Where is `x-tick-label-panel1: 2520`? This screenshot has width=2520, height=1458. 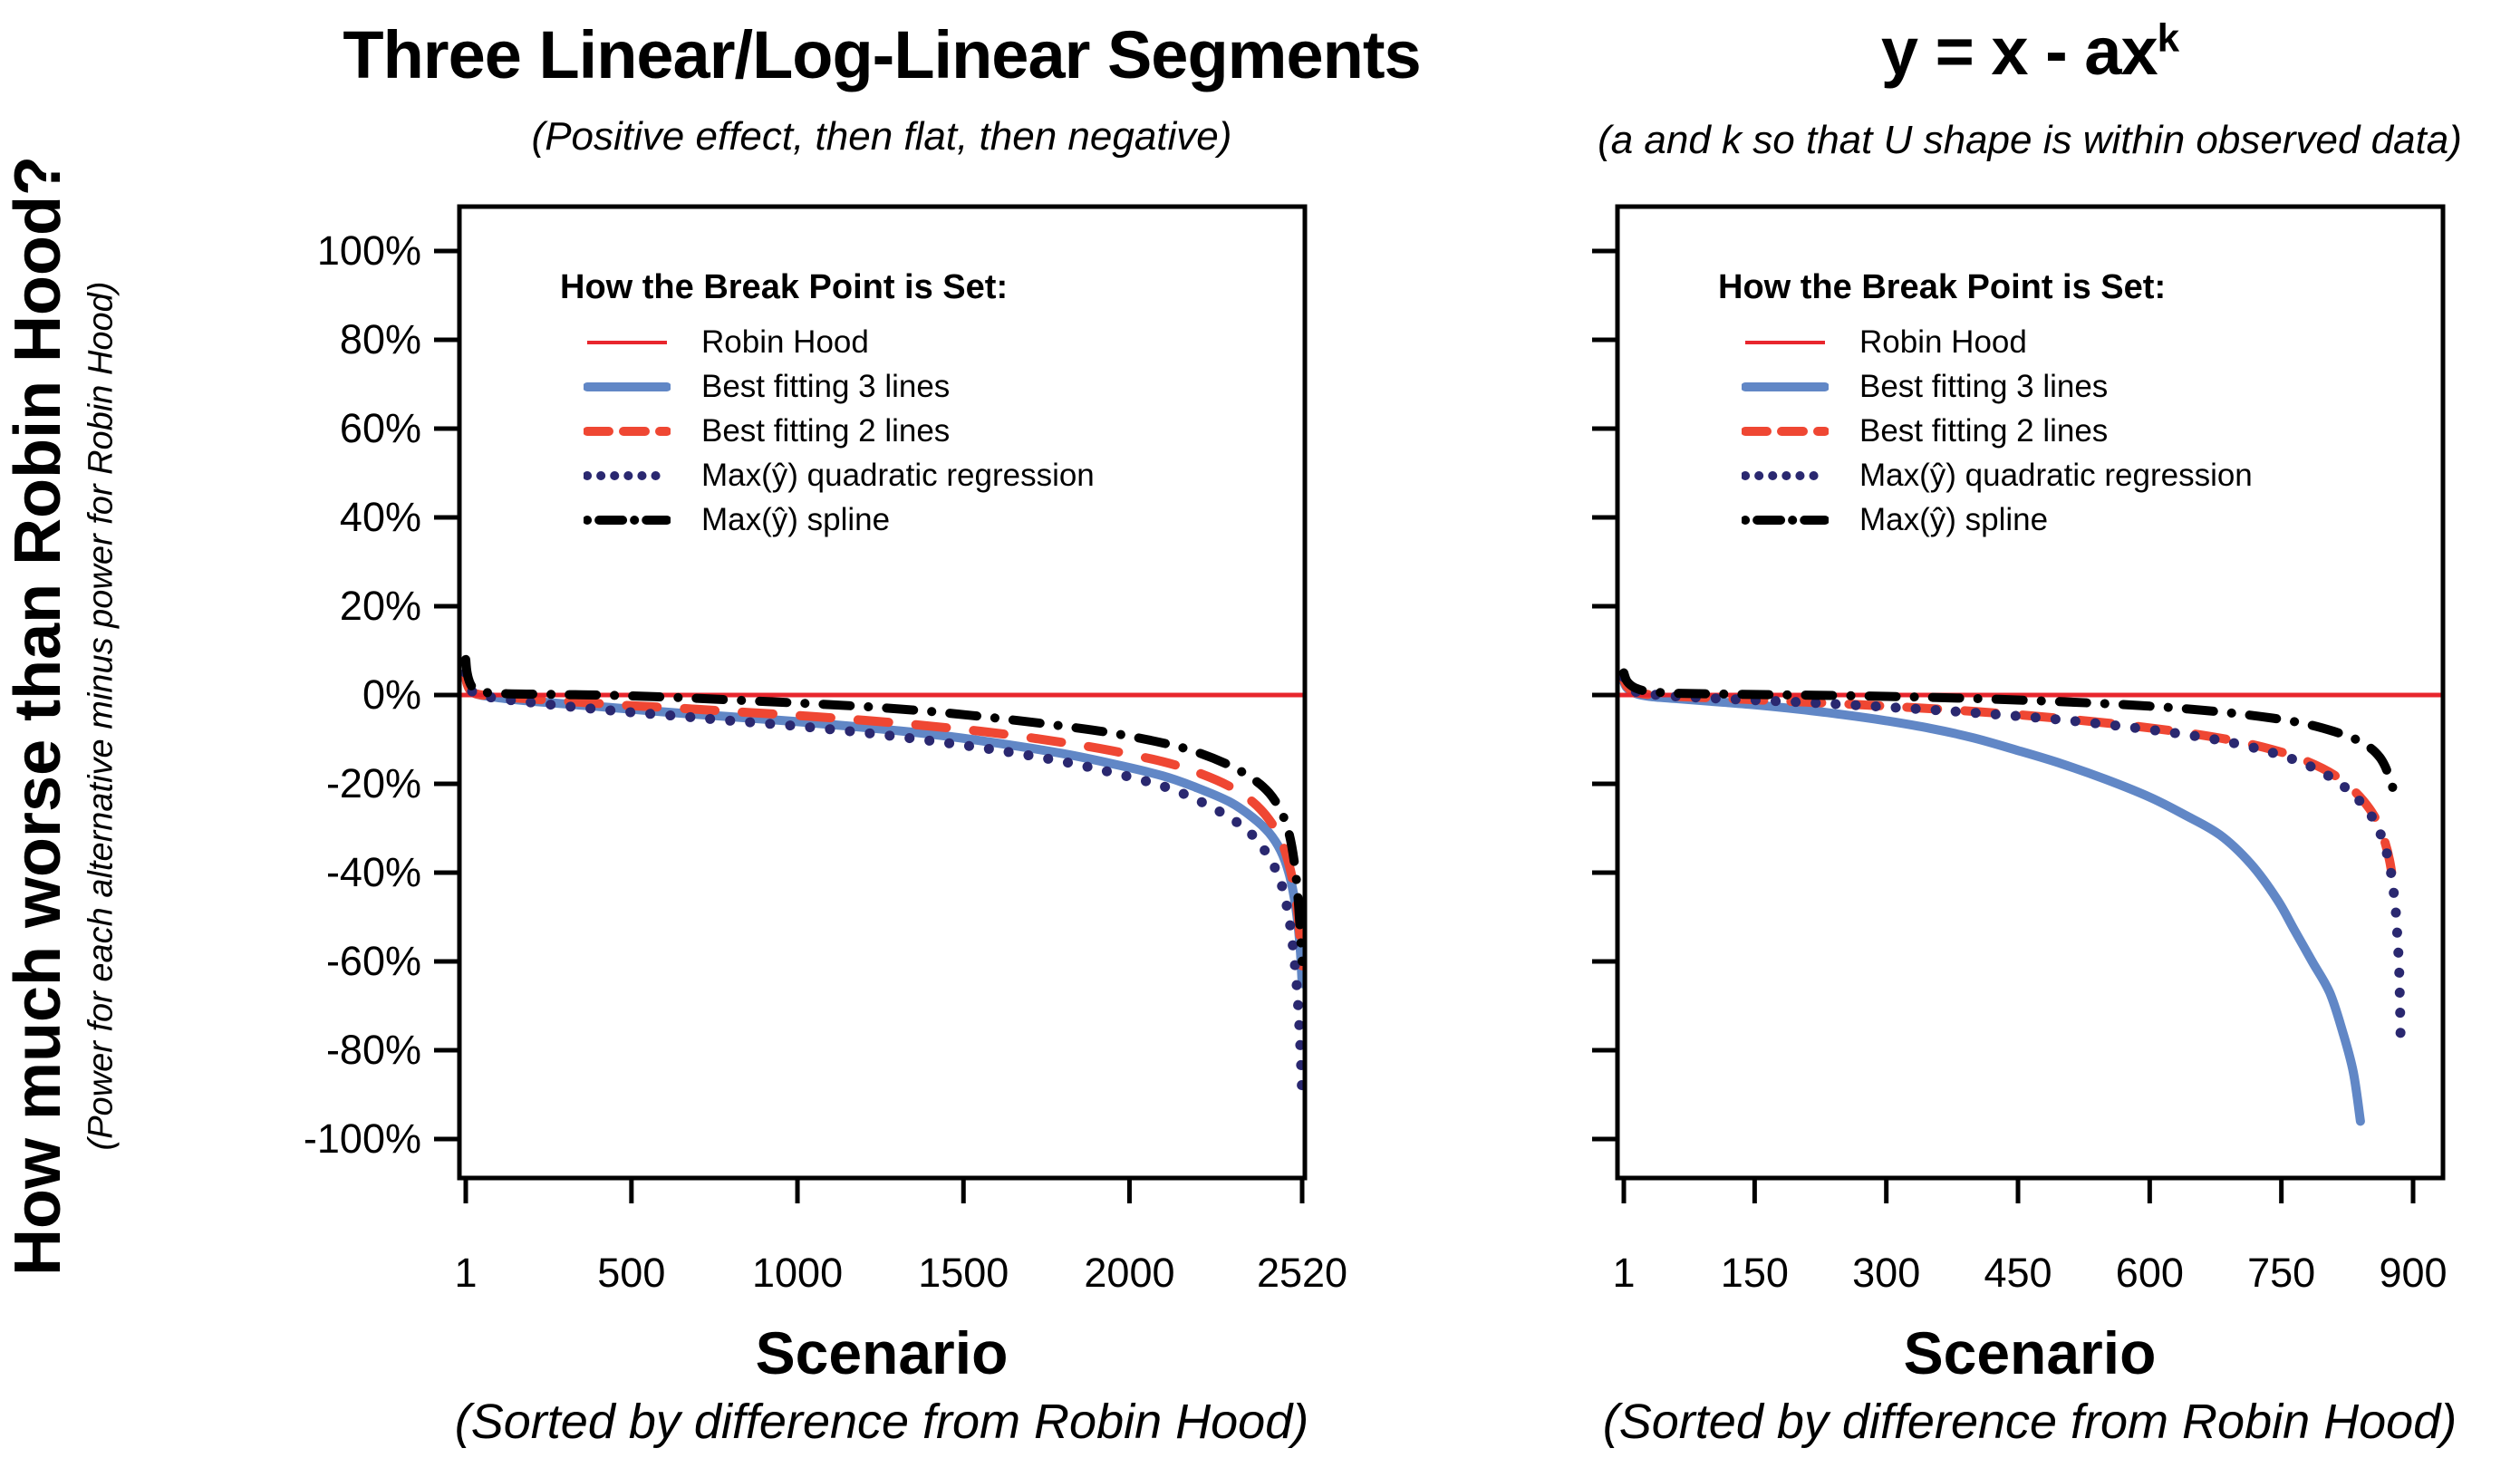 x-tick-label-panel1: 2520 is located at coordinates (1302, 1273).